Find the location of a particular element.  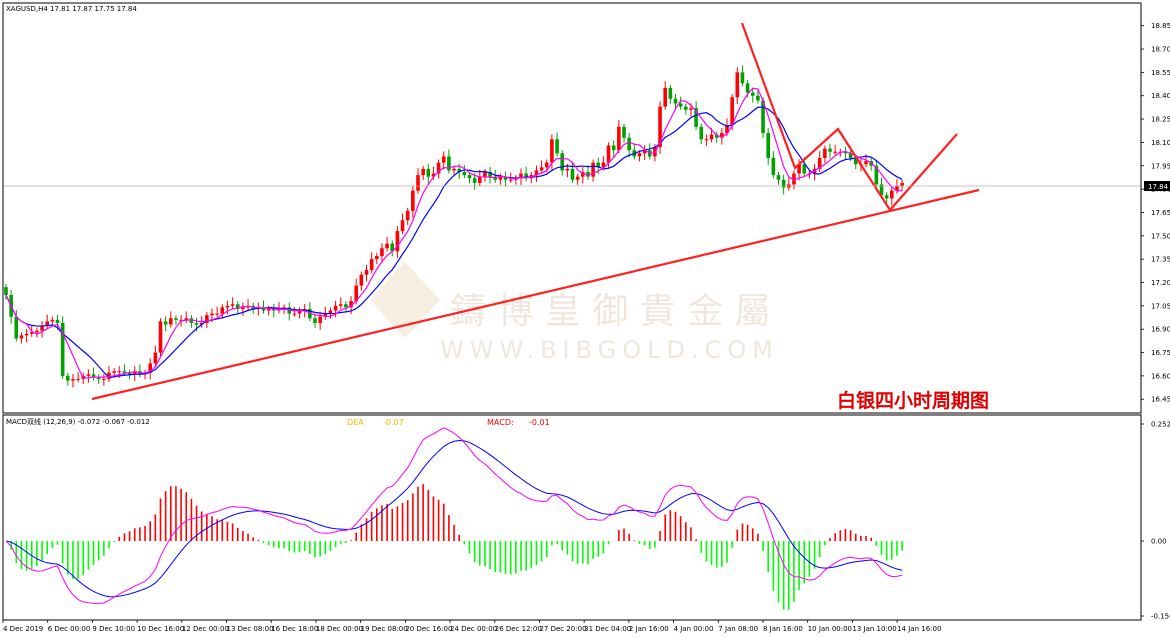

current-price-tag-bg is located at coordinates (1157, 186).